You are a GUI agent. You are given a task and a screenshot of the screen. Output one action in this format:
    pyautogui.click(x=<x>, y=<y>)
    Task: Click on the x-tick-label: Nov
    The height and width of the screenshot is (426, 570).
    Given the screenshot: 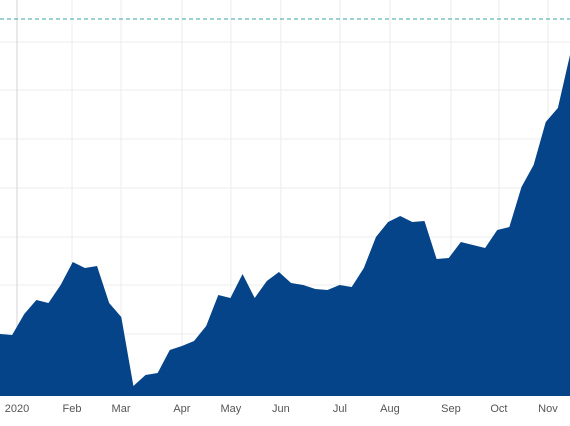 What is the action you would take?
    pyautogui.click(x=548, y=409)
    